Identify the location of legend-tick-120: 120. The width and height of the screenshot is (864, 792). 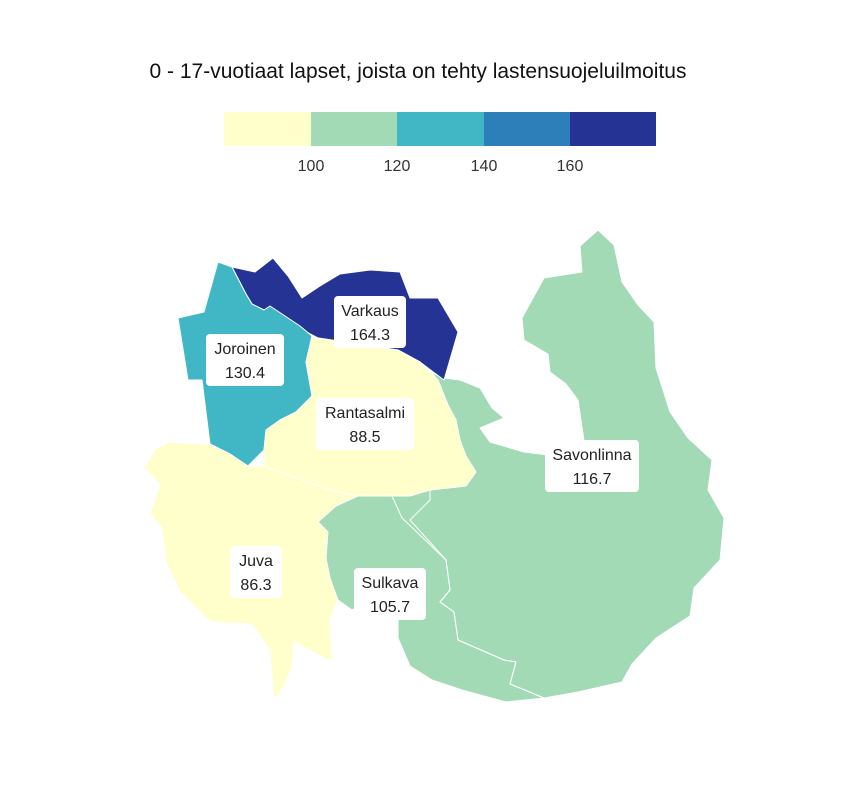
(397, 166).